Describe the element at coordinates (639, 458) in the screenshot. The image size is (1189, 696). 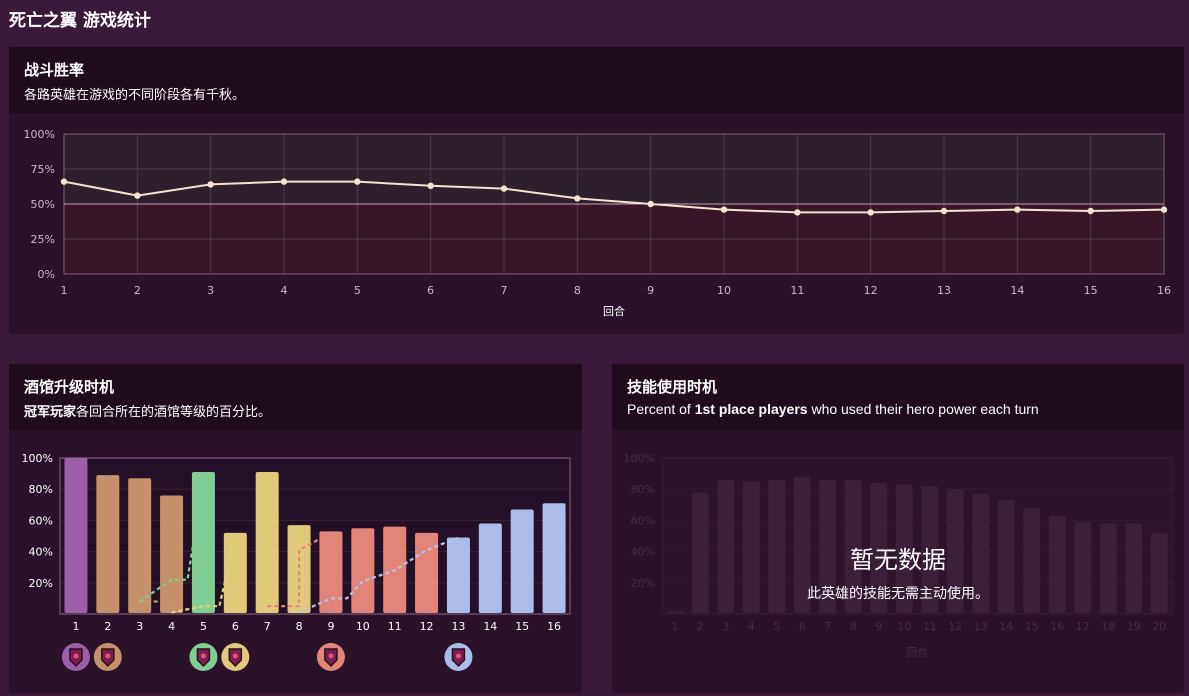
I see `y-tick-label: 100%` at that location.